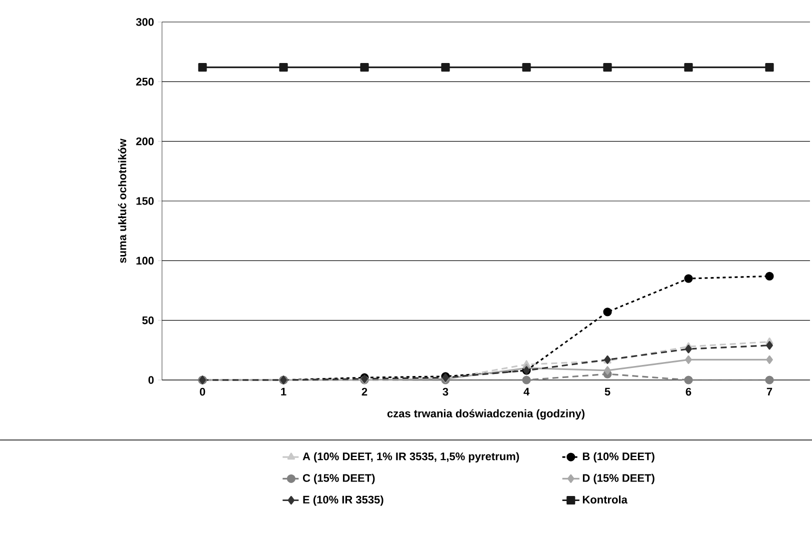 This screenshot has width=812, height=559. I want to click on legend-label: C (15% DEET), so click(338, 479).